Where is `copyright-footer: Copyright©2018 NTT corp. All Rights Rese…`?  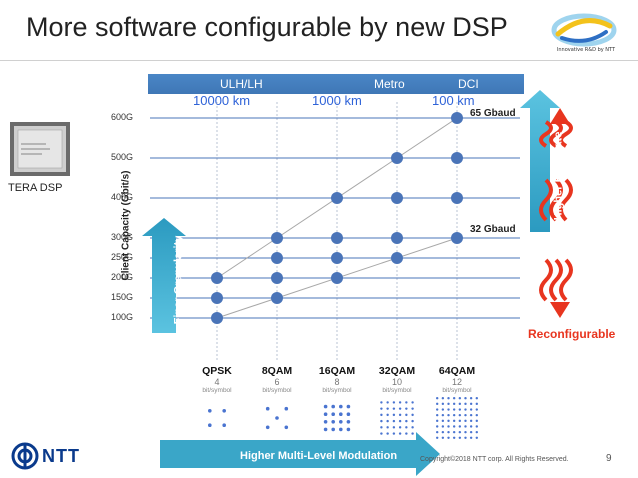
copyright-footer: Copyright©2018 NTT corp. All Rights Rese… is located at coordinates (494, 459).